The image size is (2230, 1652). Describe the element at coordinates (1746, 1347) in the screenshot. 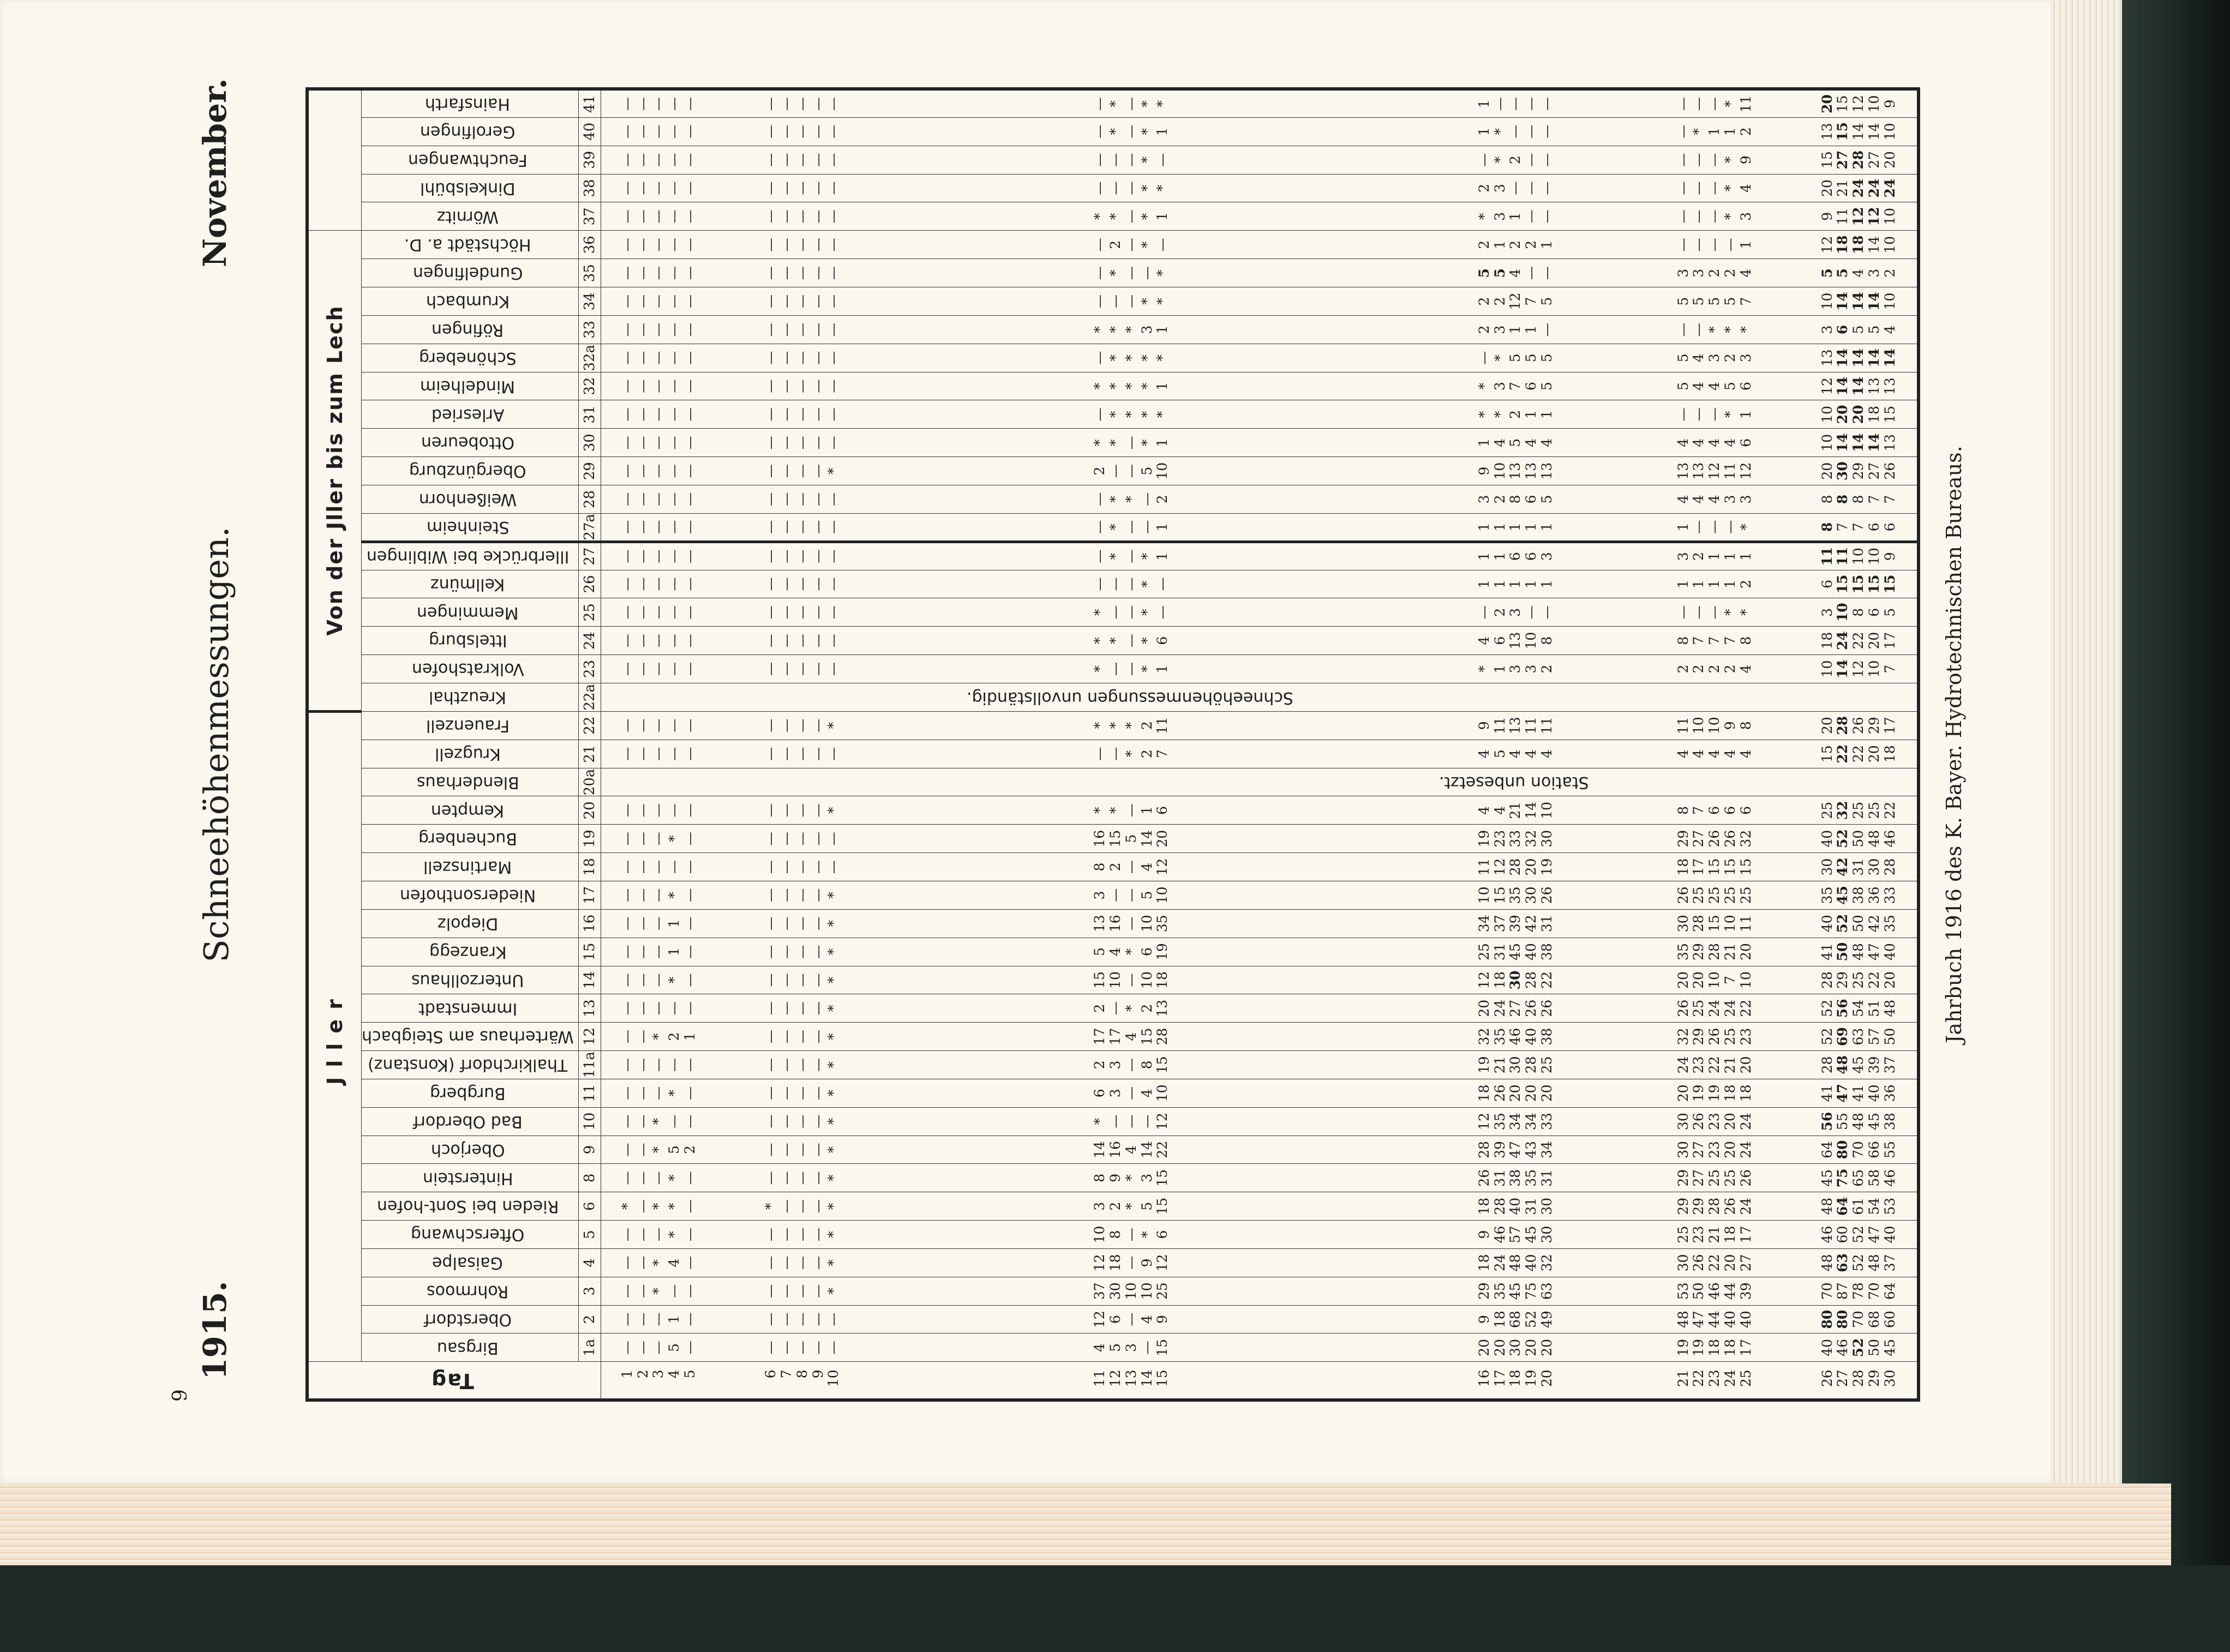

I see `cell-value: 17` at that location.